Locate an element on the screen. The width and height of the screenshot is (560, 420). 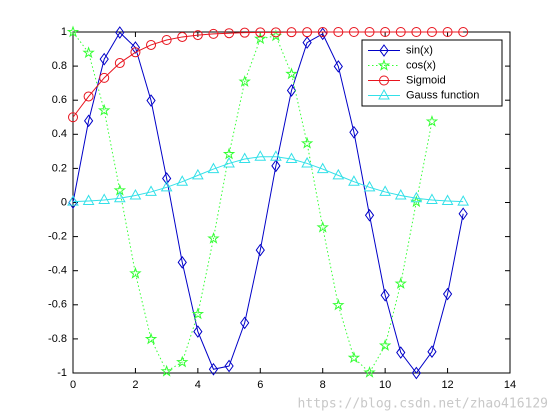
watermark: https://blog.csdn.net/zhao416129 is located at coordinates (423, 404).